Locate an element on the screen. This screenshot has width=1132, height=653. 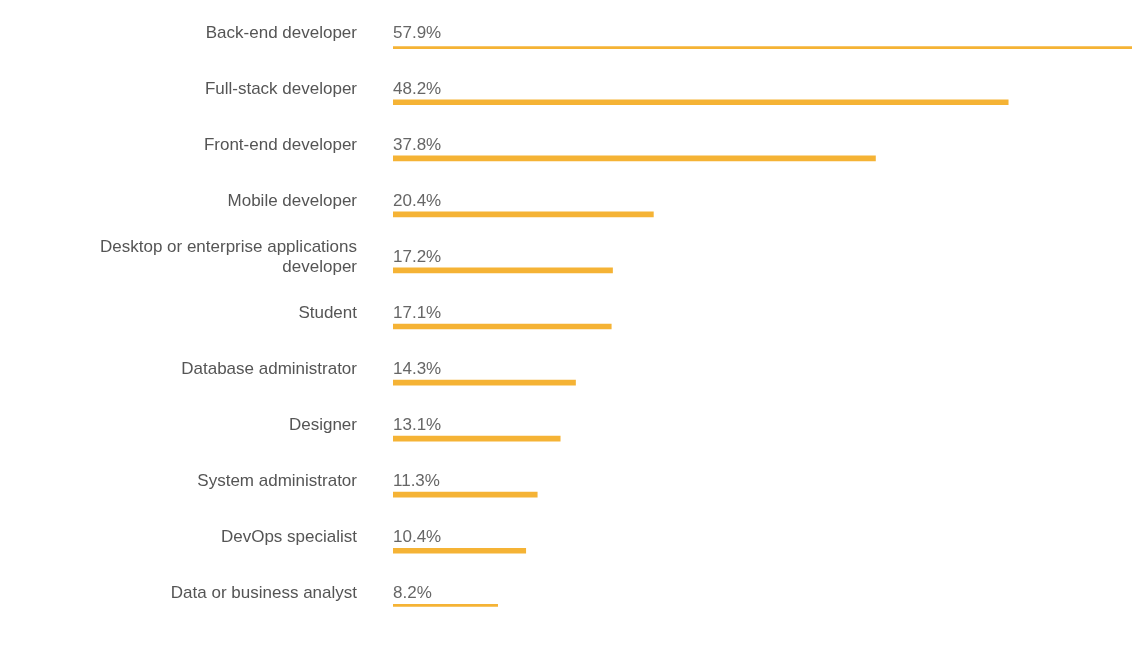
y-tick-label: DevOps specialist is located at coordinates (289, 537).